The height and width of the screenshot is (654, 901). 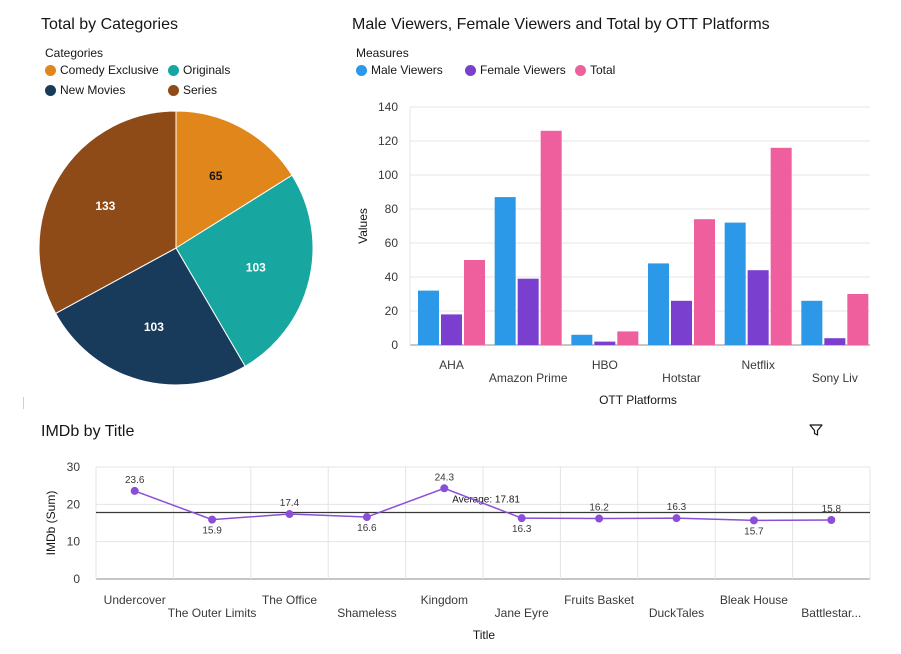 What do you see at coordinates (484, 635) in the screenshot?
I see `x-axis-label: Title` at bounding box center [484, 635].